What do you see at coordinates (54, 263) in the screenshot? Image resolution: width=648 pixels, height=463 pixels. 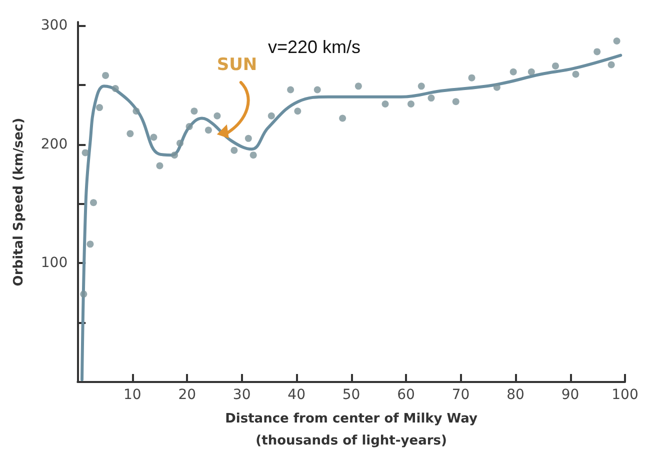 I see `y-tick-label: 100` at bounding box center [54, 263].